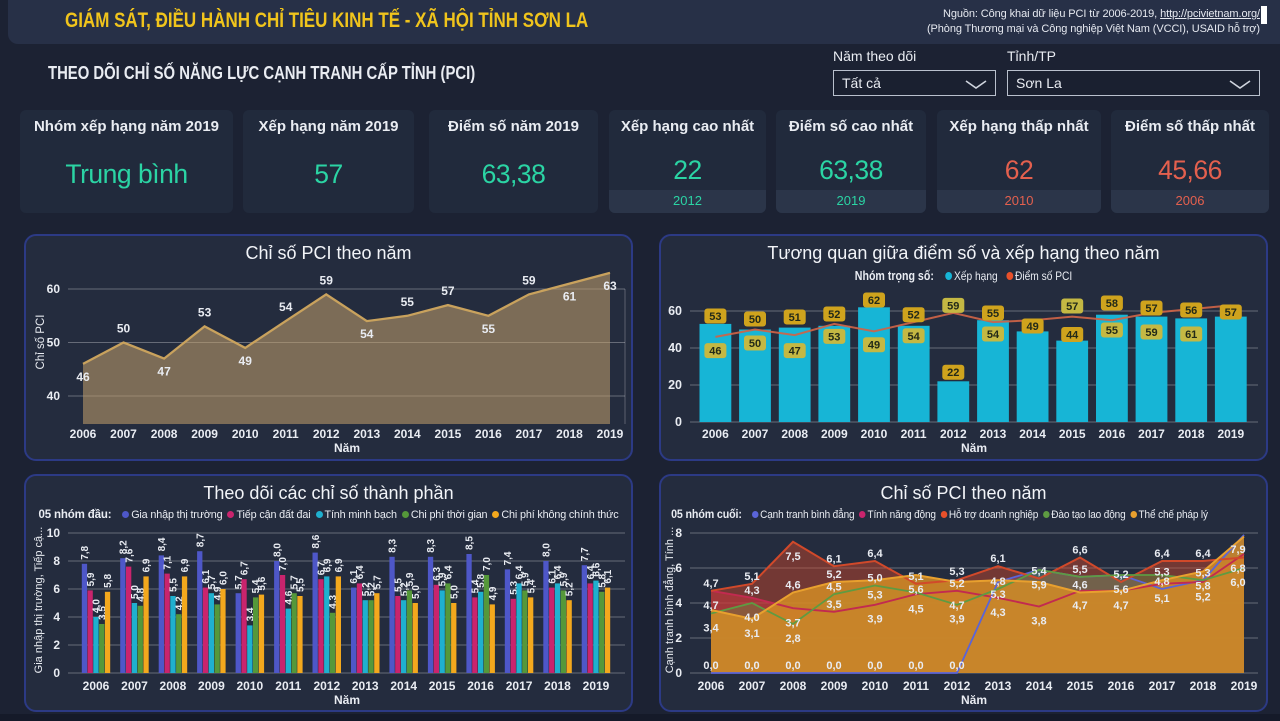 Image resolution: width=1280 pixels, height=721 pixels. I want to click on svg-text: 60, so click(675, 311).